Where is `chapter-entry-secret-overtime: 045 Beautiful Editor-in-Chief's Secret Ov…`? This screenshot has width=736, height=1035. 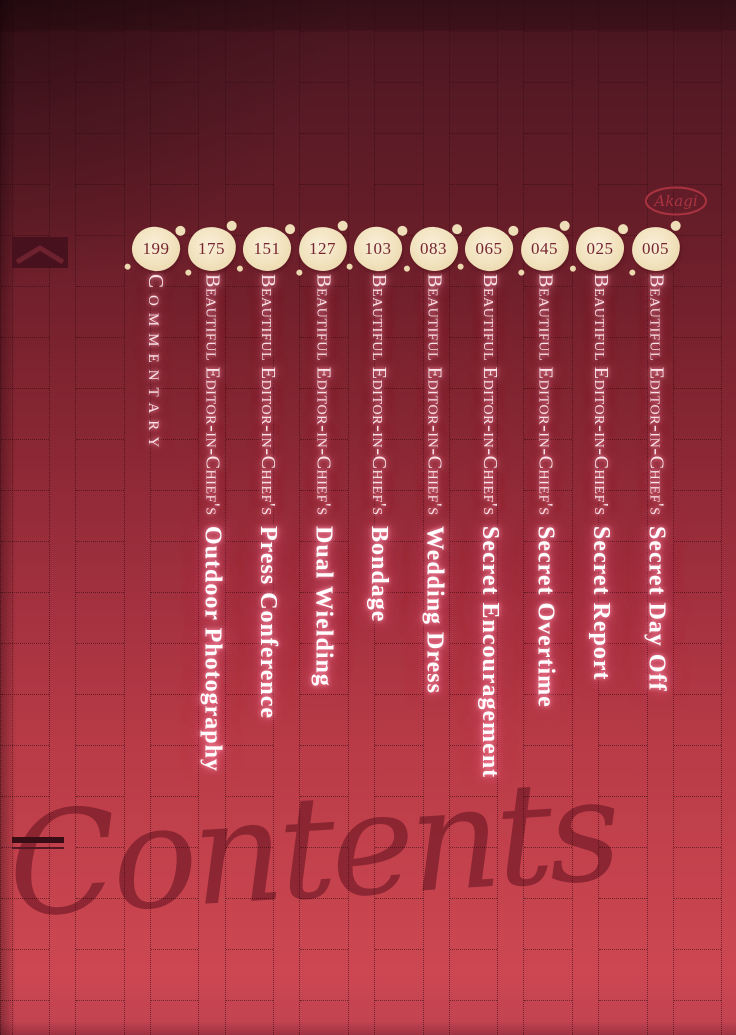 chapter-entry-secret-overtime: 045 Beautiful Editor-in-Chief's Secret Ov… is located at coordinates (544, 466).